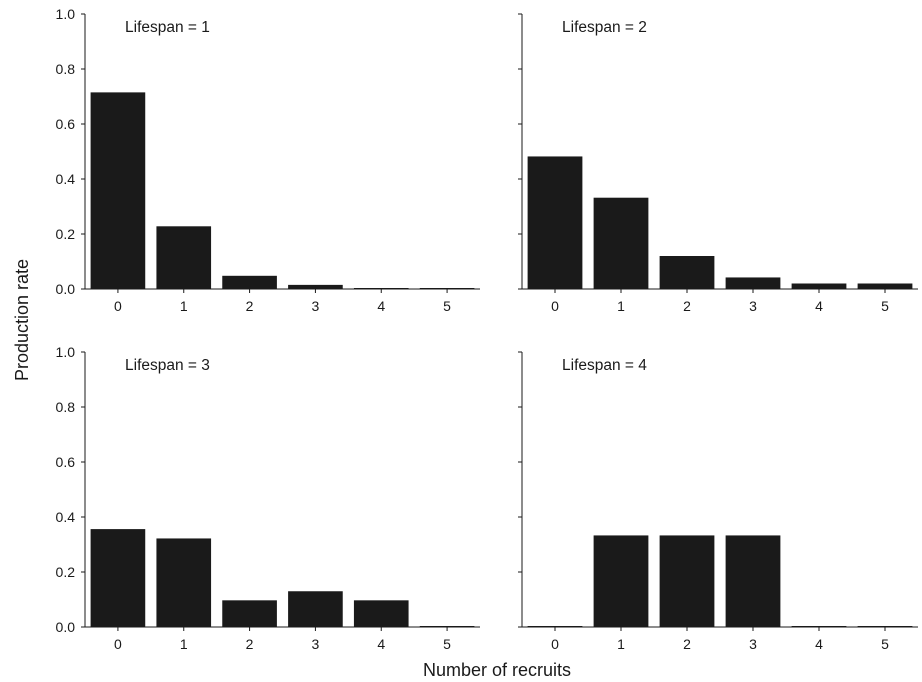 The image size is (922, 682). I want to click on panel-title: Lifespan = 2, so click(604, 27).